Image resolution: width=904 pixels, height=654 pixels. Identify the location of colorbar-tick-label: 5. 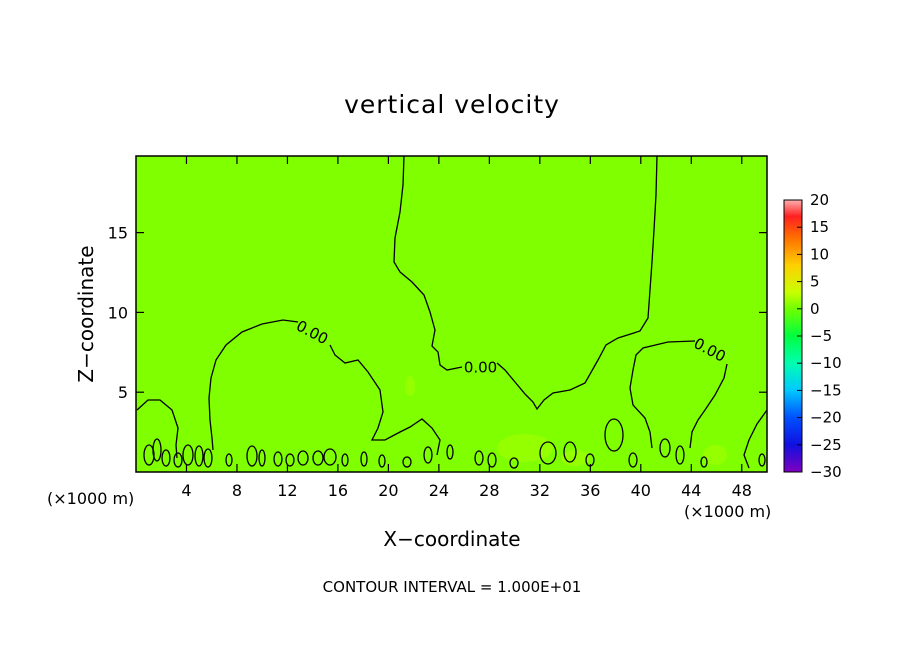
(815, 282).